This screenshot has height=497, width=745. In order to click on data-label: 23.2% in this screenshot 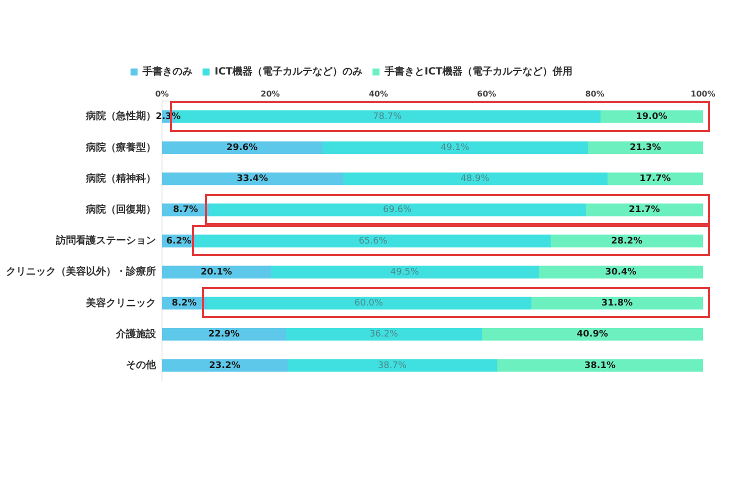, I will do `click(224, 365)`.